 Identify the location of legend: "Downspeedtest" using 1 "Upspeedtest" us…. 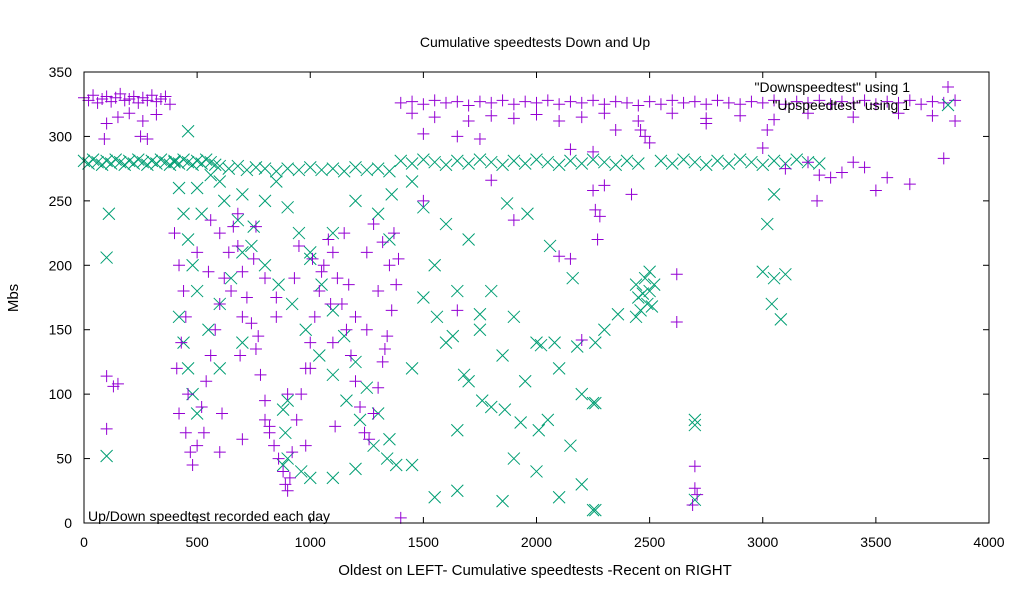
(855, 96).